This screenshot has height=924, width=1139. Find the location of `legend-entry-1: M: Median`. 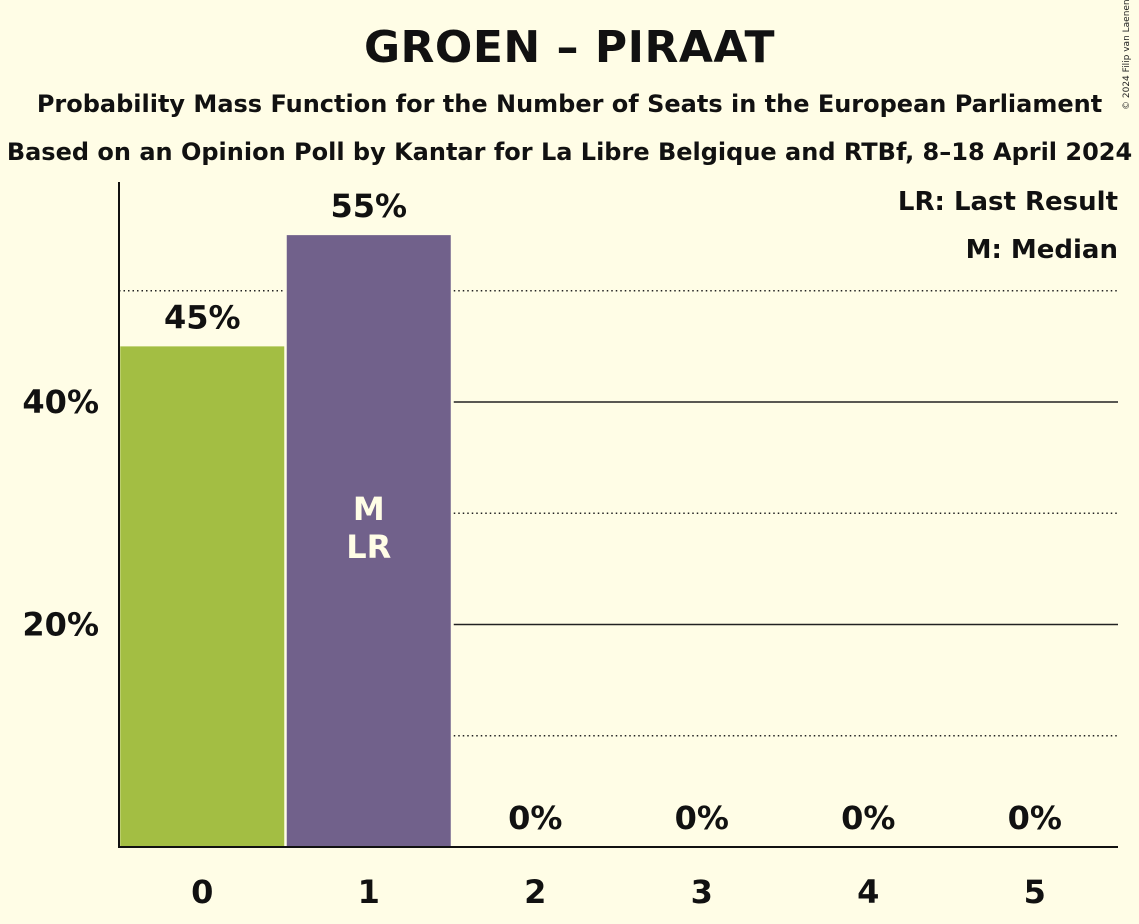

legend-entry-1: M: Median is located at coordinates (1042, 250).